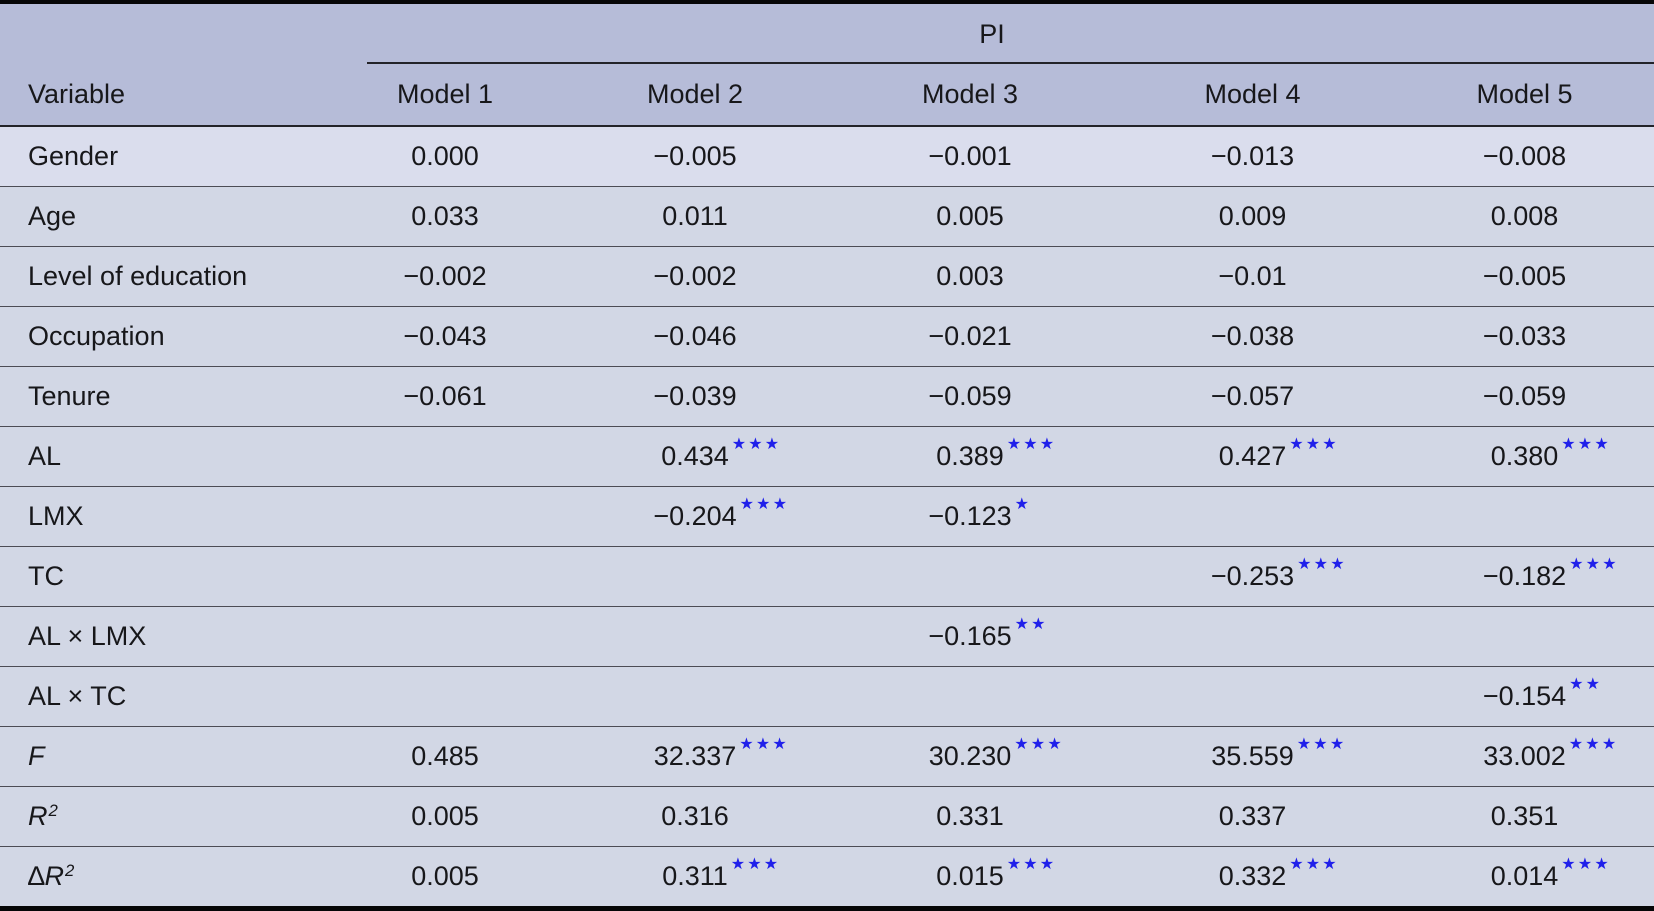 Image resolution: width=1654 pixels, height=911 pixels. What do you see at coordinates (970, 636) in the screenshot?
I see `table-cell: −0.165 ★★` at bounding box center [970, 636].